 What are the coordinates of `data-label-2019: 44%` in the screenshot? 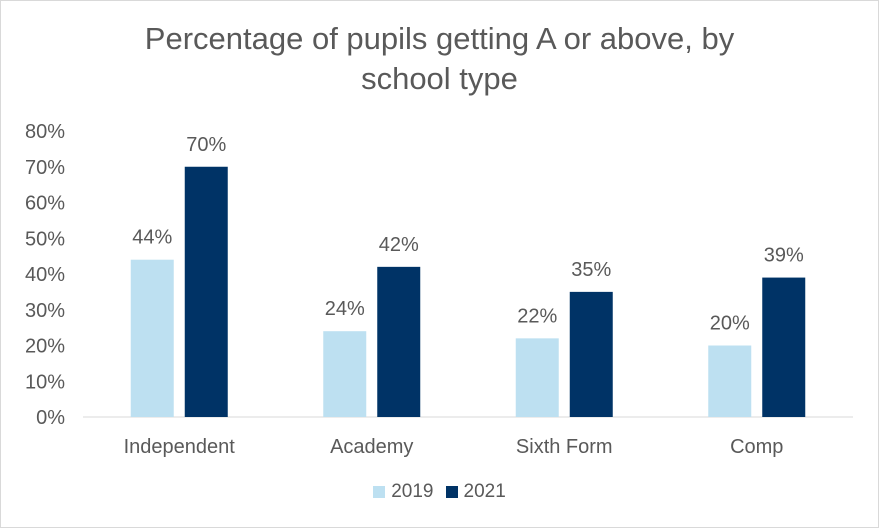 It's located at (152, 238).